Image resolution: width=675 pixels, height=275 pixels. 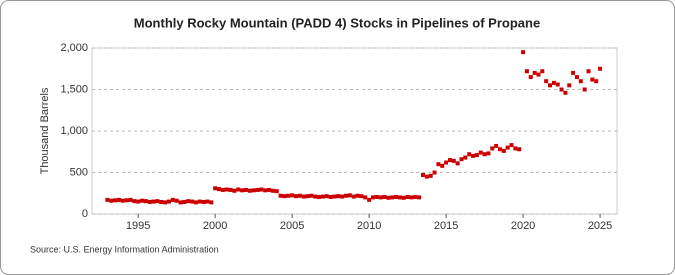 What do you see at coordinates (85, 214) in the screenshot?
I see `y-tick-label: 0` at bounding box center [85, 214].